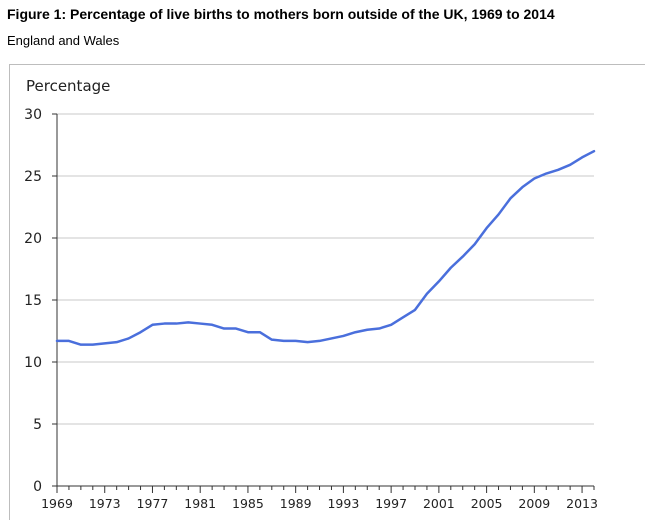 The height and width of the screenshot is (520, 645). What do you see at coordinates (582, 157) in the screenshot?
I see `data-point-2013` at bounding box center [582, 157].